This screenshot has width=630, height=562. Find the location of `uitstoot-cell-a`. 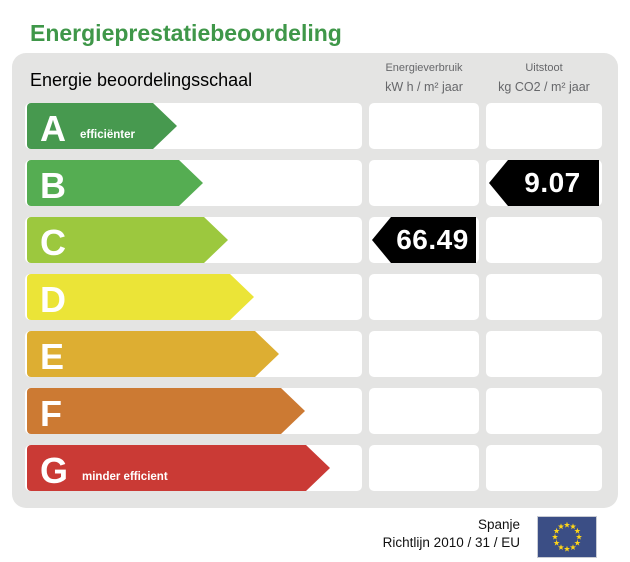

uitstoot-cell-a is located at coordinates (544, 126).